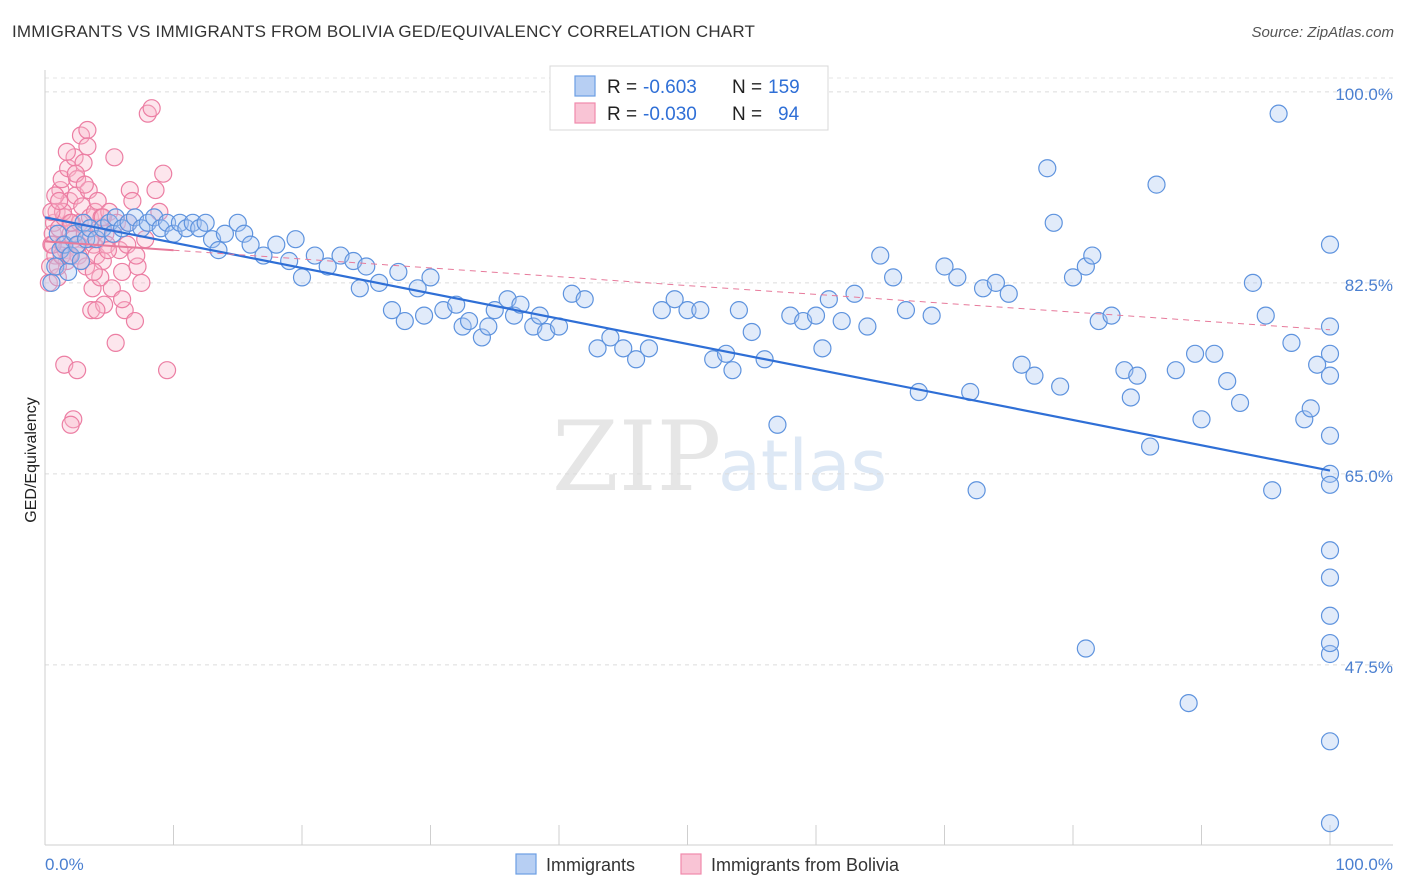 This screenshot has width=1406, height=892. I want to click on legend-r-label-1: R =, so click(622, 87).